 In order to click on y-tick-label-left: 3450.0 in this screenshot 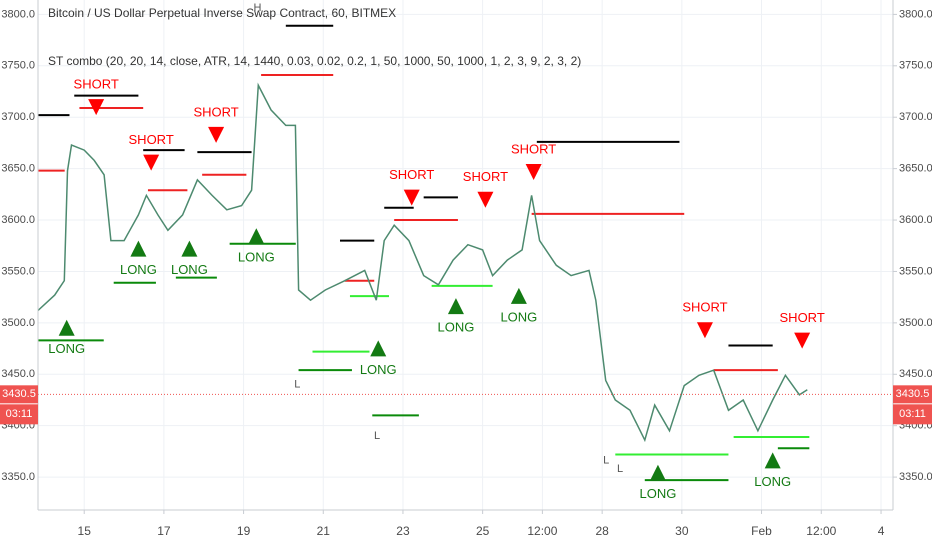, I will do `click(18, 374)`.